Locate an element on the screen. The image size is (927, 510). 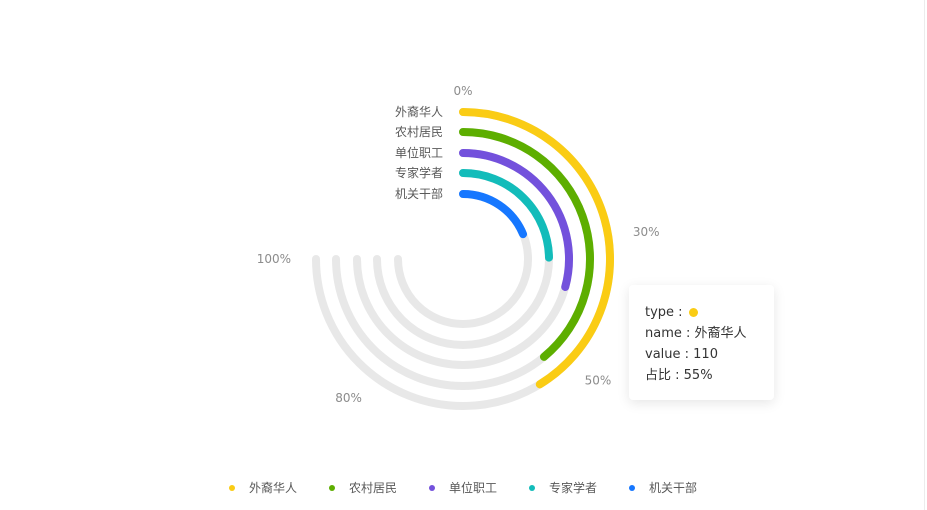
category-label-1: 外裔华人 is located at coordinates (419, 111).